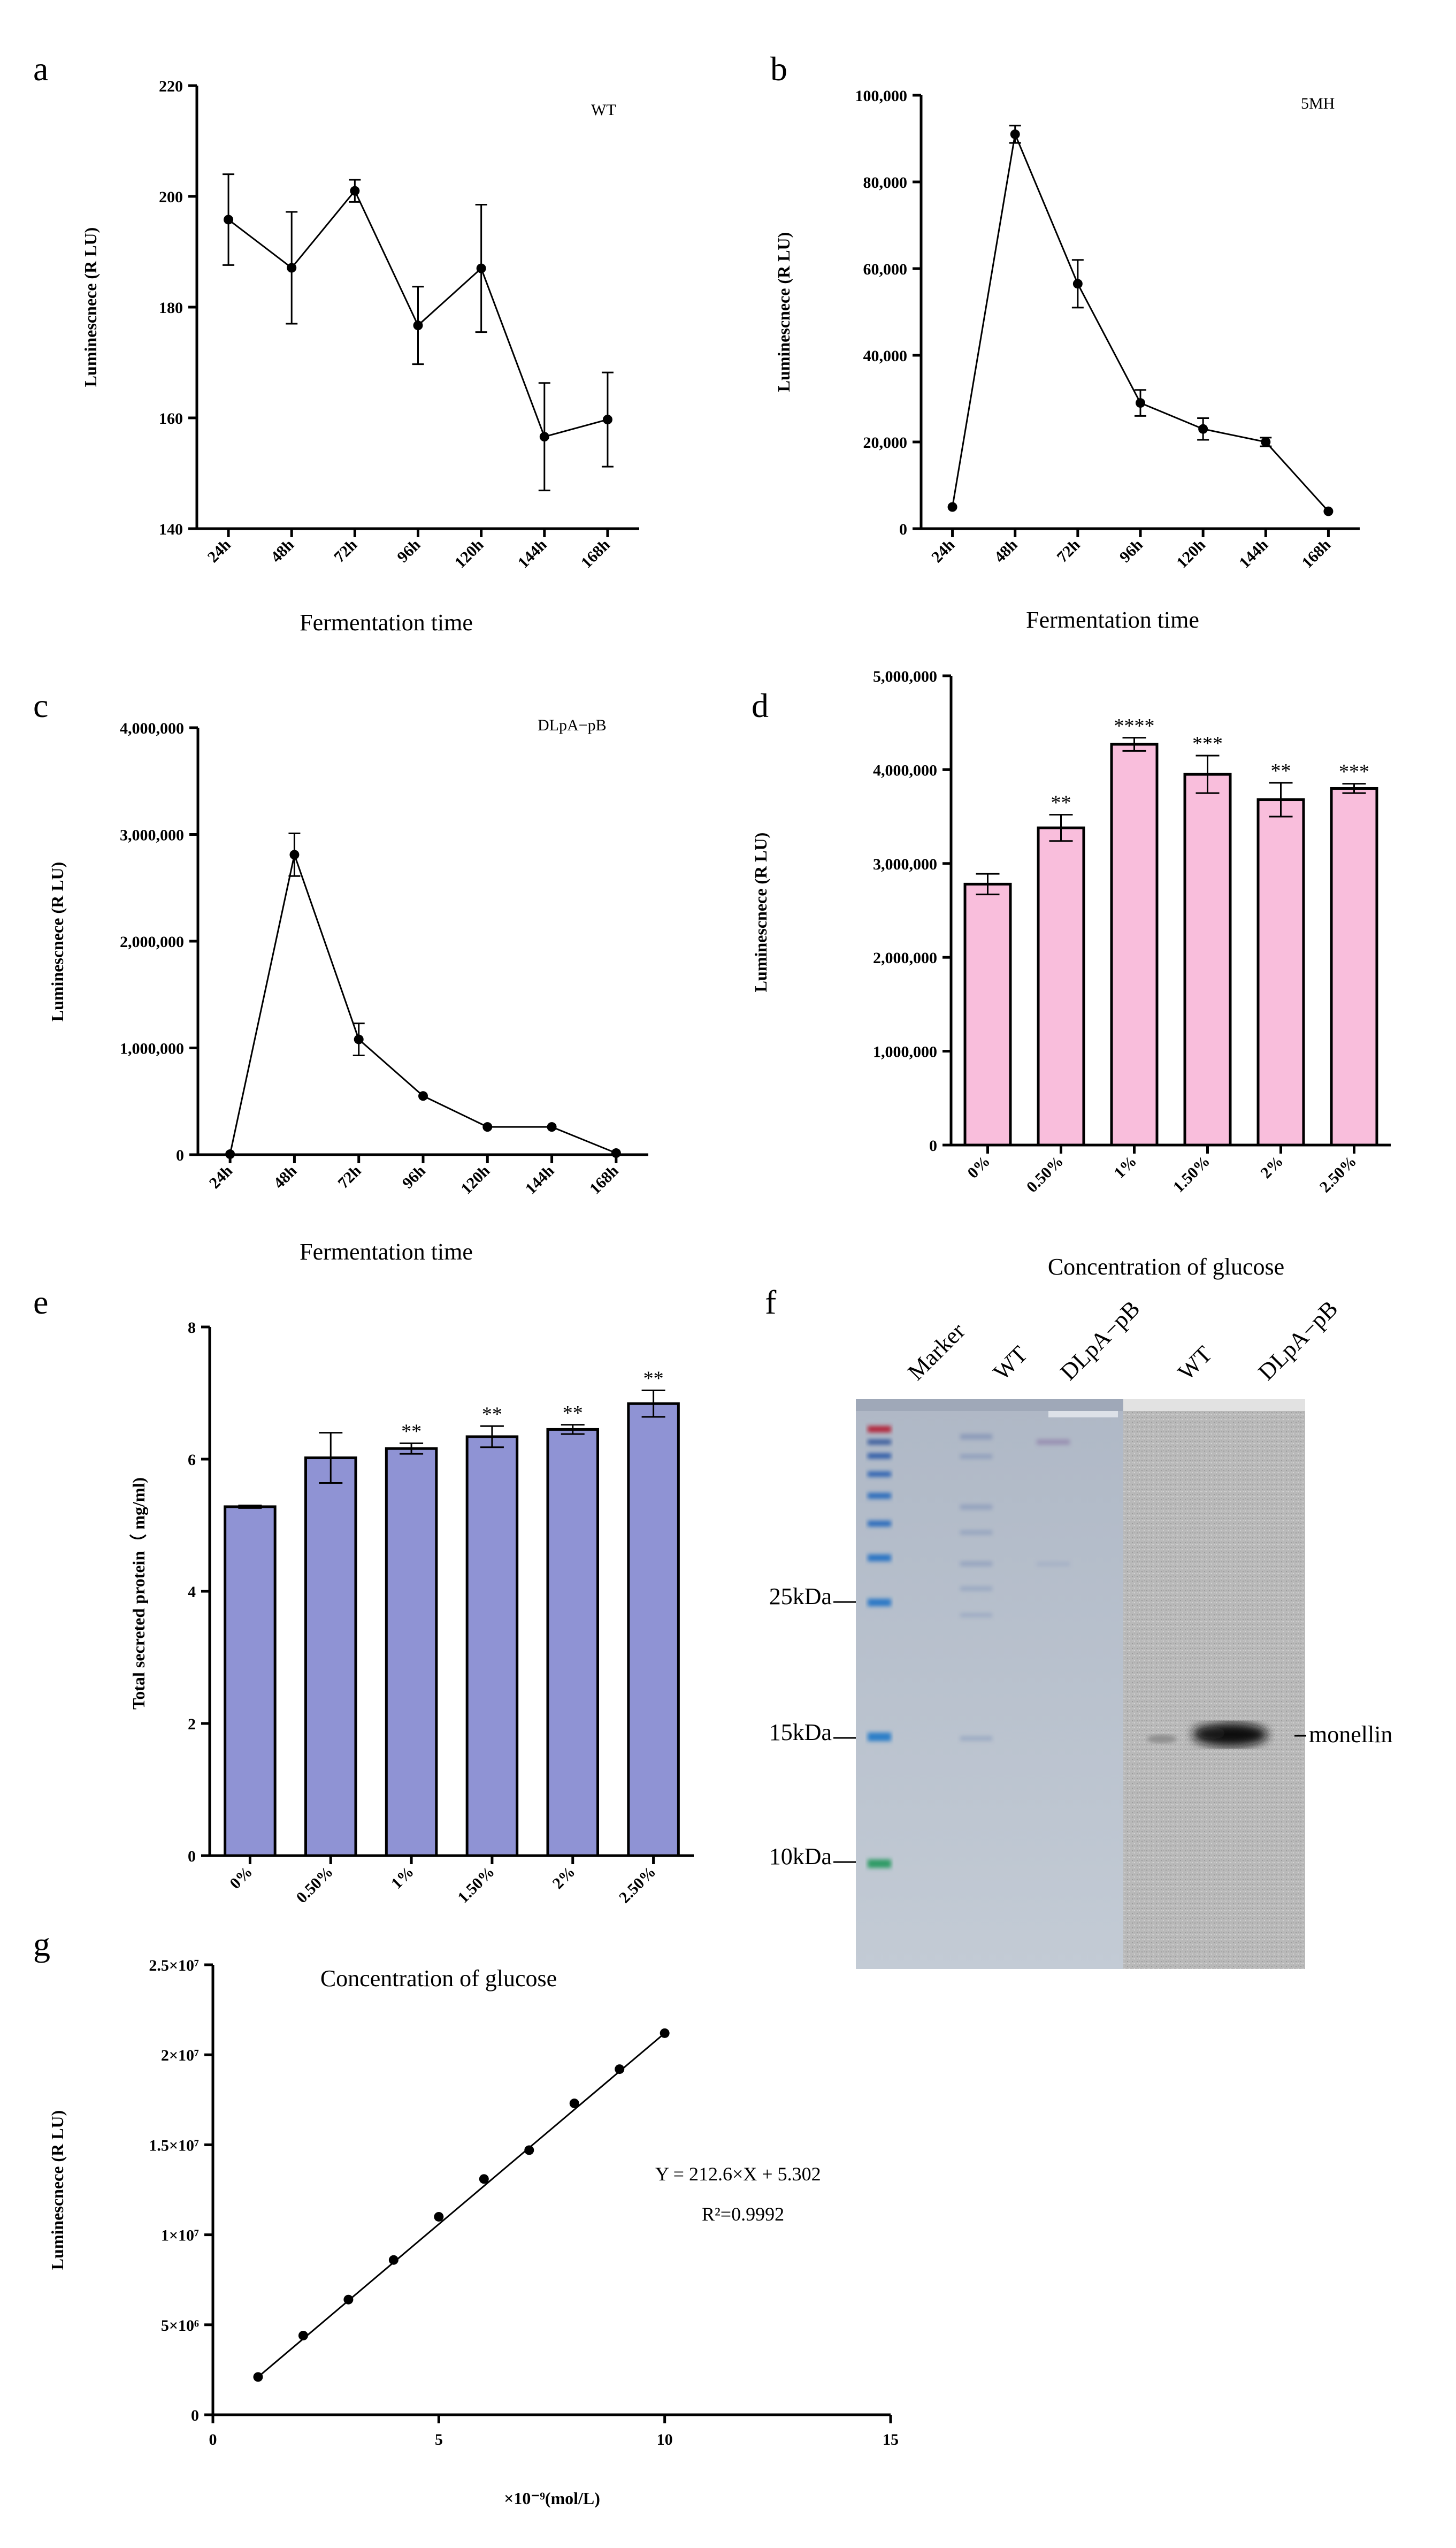  Describe the element at coordinates (42, 1944) in the screenshot. I see `panel-letter-g: g` at that location.